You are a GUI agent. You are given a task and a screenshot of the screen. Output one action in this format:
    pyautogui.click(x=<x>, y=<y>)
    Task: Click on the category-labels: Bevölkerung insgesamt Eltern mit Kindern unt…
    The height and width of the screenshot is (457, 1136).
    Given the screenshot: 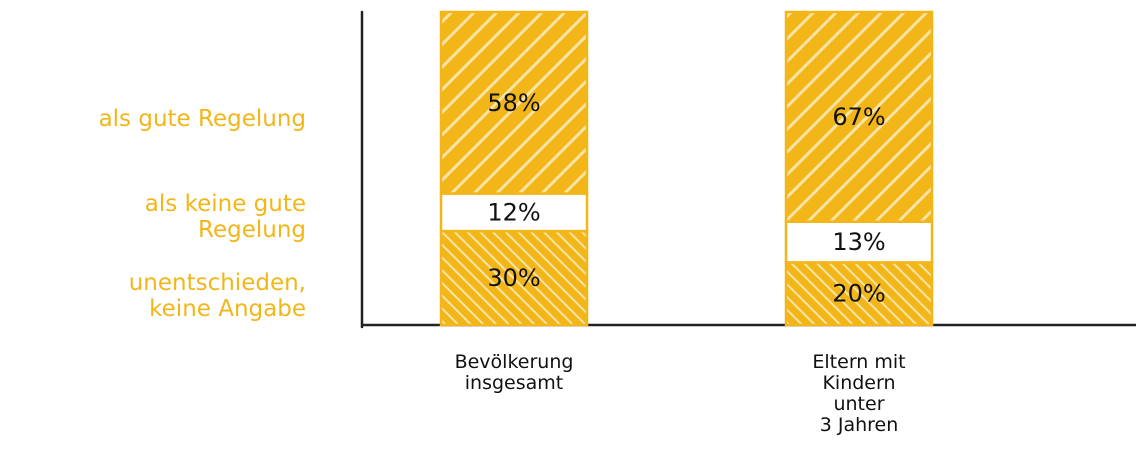 What is the action you would take?
    pyautogui.click(x=680, y=393)
    